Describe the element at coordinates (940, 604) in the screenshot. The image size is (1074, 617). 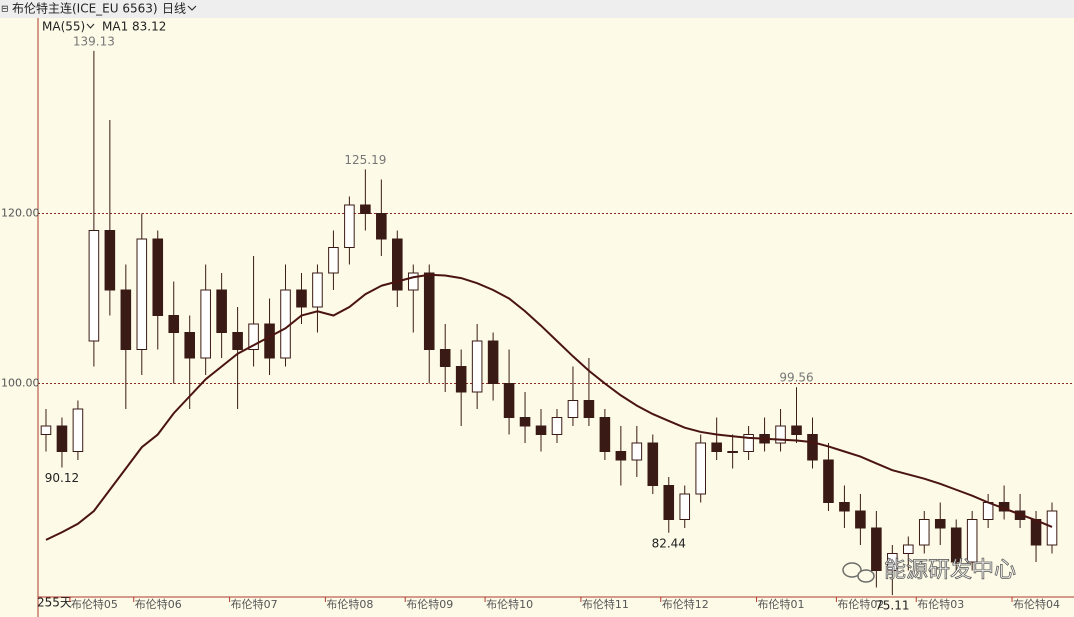
I see `x-tick-label: 布伦特03` at that location.